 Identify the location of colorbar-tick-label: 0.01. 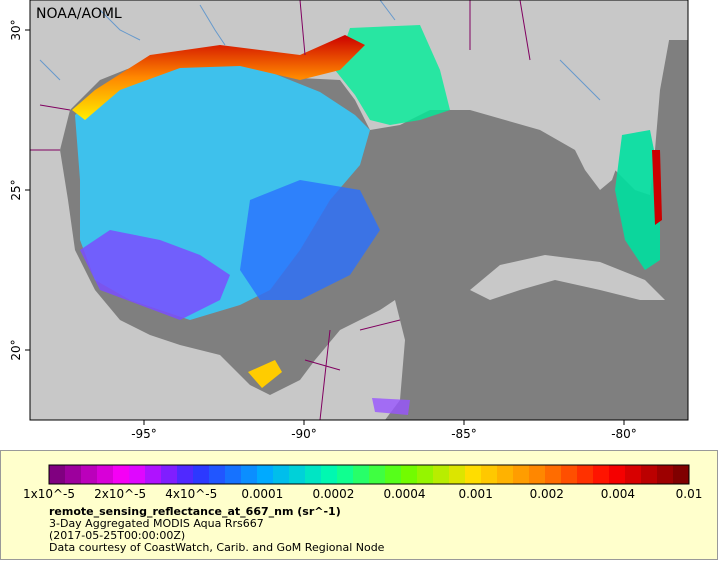
(689, 494).